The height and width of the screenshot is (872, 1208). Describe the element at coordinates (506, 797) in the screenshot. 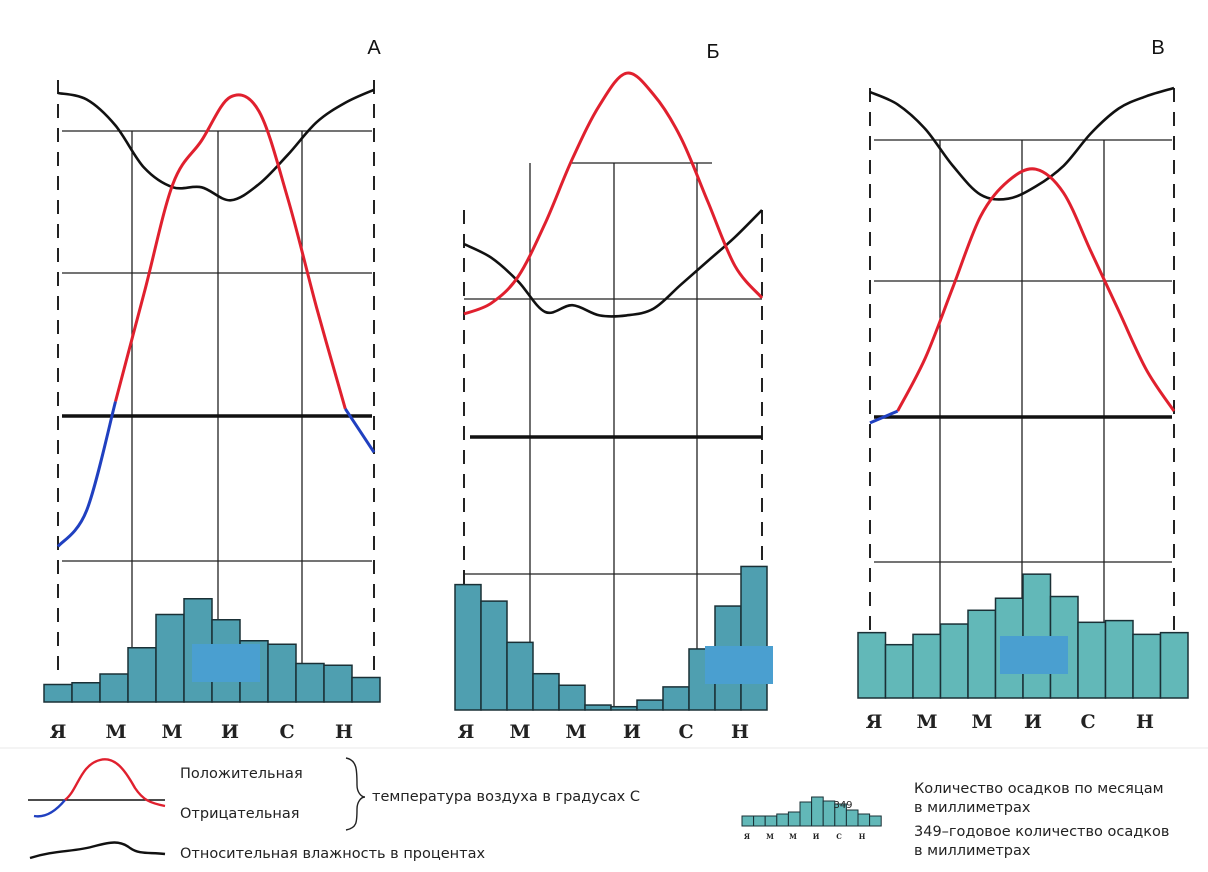

I see `legend-temp-desc: температура воздуха в градусах С` at that location.